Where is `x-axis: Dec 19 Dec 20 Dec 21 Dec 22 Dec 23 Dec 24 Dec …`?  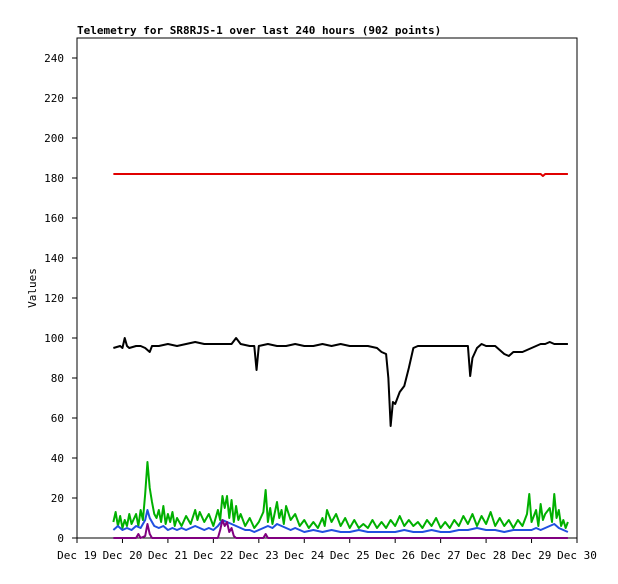
x-axis: Dec 19 Dec 20 Dec 21 Dec 22 Dec 23 Dec 24 Dec … is located at coordinates (327, 550).